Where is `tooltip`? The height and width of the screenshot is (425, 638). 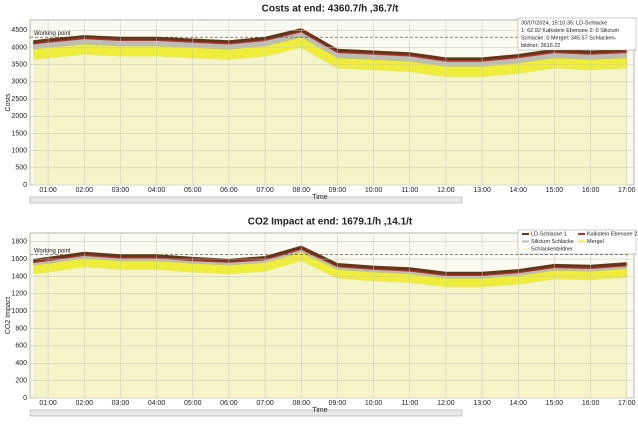 tooltip is located at coordinates (577, 34).